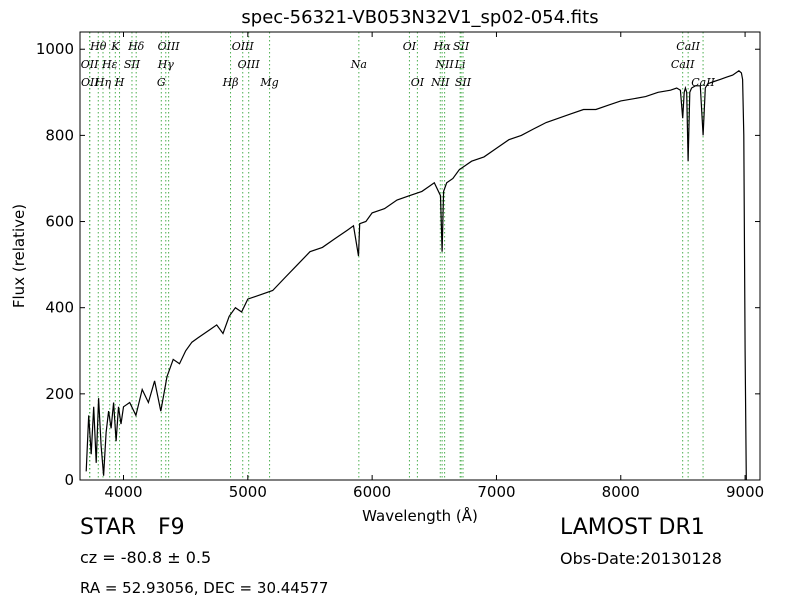 The width and height of the screenshot is (800, 600). I want to click on line-marker-label: Mg, so click(268, 82).